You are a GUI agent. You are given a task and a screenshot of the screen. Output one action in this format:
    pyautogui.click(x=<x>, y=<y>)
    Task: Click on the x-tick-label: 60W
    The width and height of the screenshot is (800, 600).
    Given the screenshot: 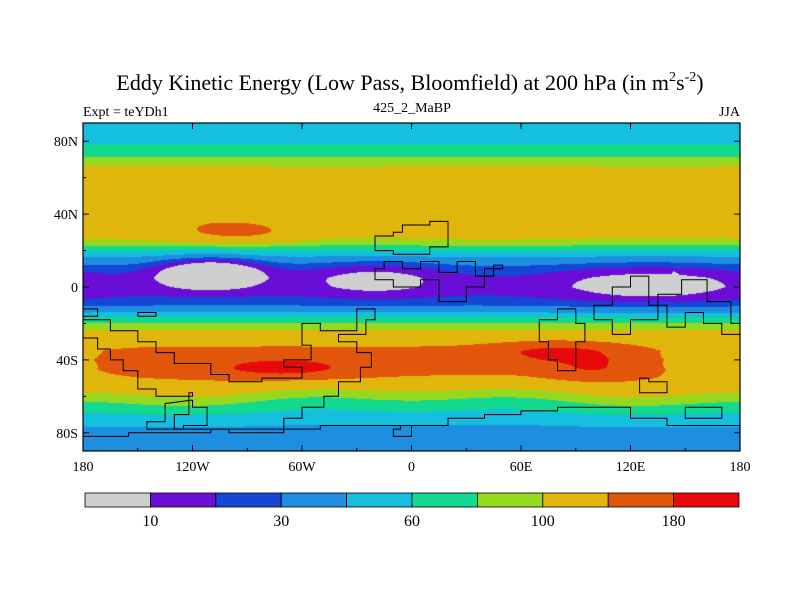 What is the action you would take?
    pyautogui.click(x=302, y=467)
    